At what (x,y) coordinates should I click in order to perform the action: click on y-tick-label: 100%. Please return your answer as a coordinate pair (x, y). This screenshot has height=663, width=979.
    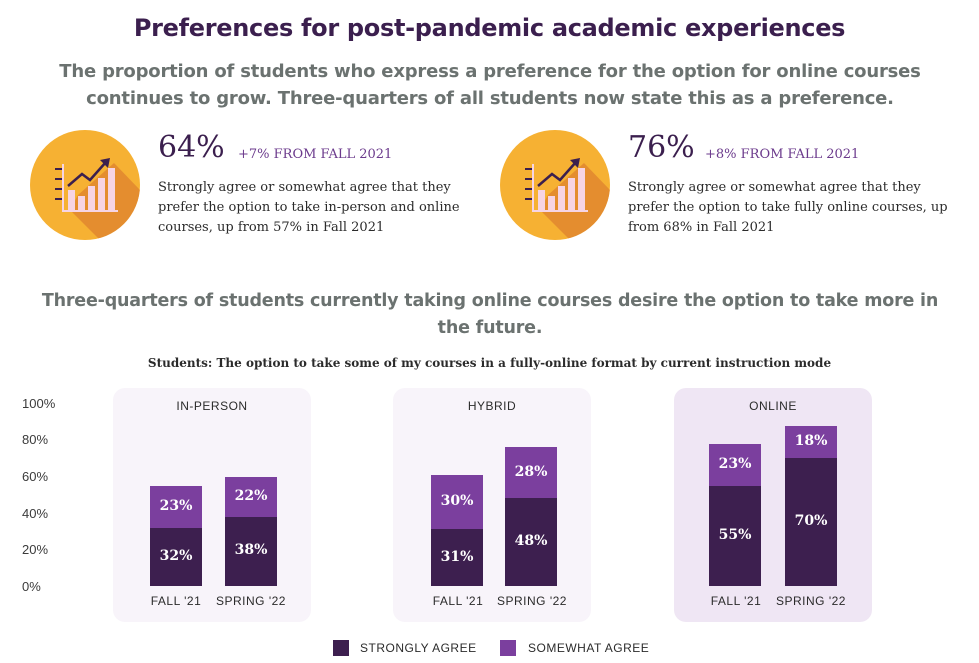
    Looking at the image, I should click on (39, 403).